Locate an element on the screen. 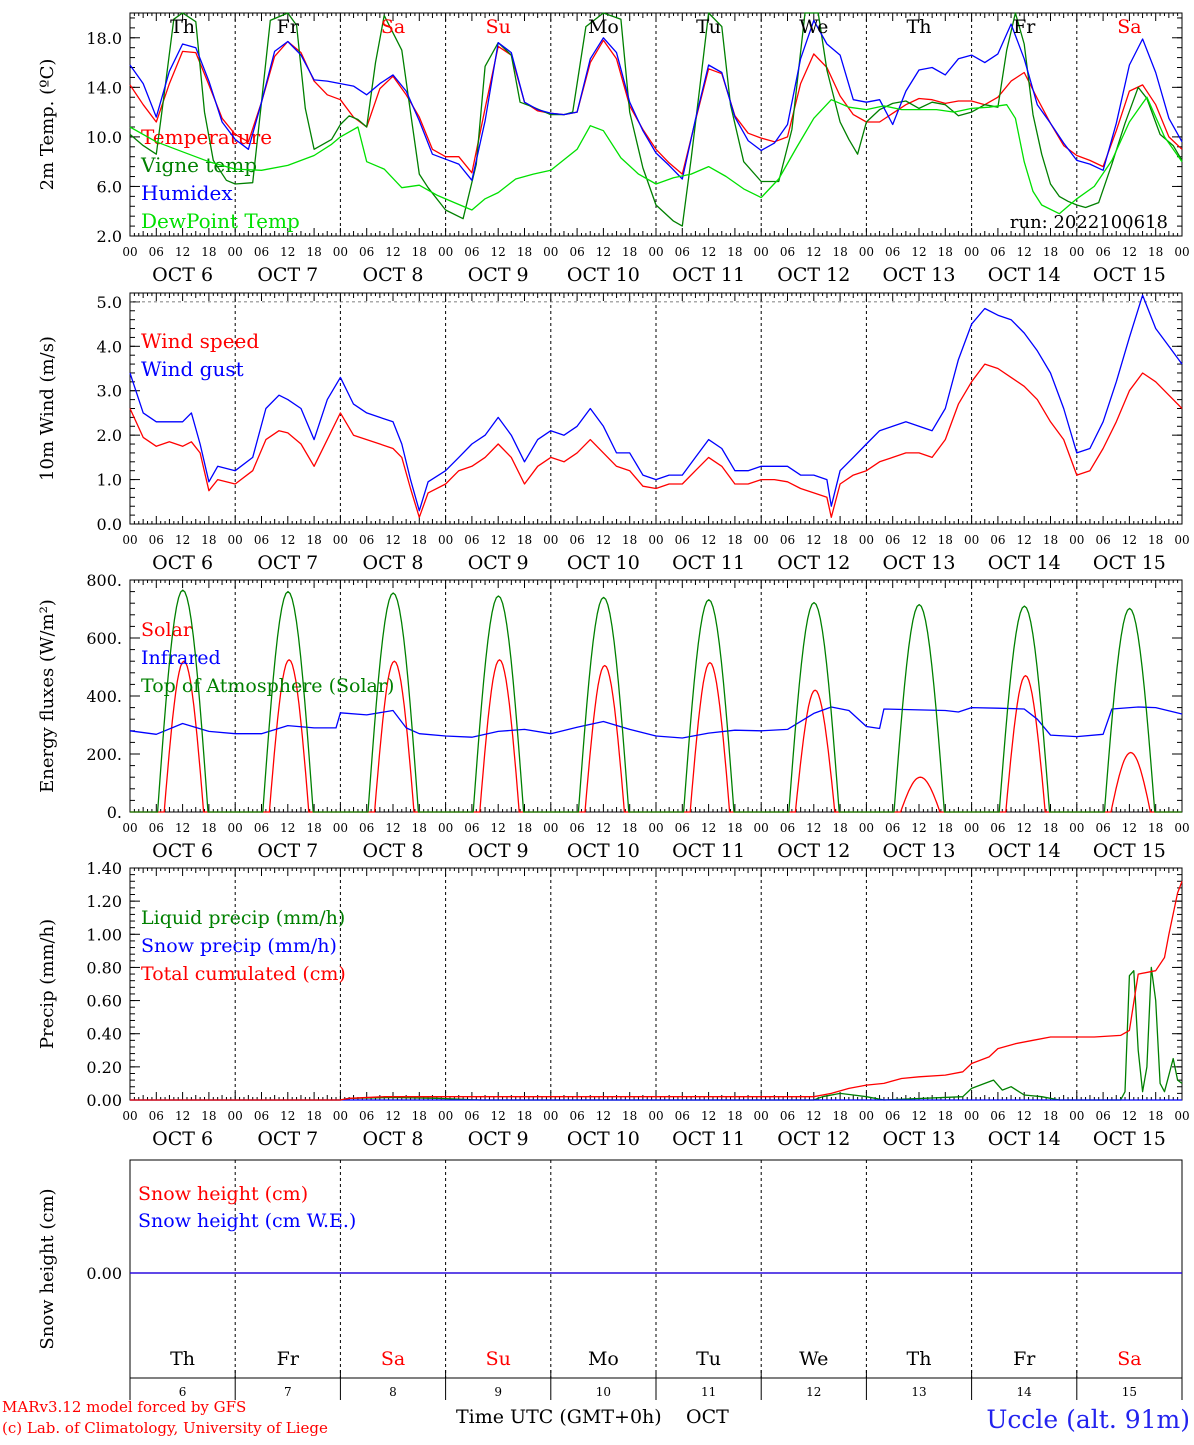 The image size is (1194, 1445). day-number: 13 is located at coordinates (918, 1392).